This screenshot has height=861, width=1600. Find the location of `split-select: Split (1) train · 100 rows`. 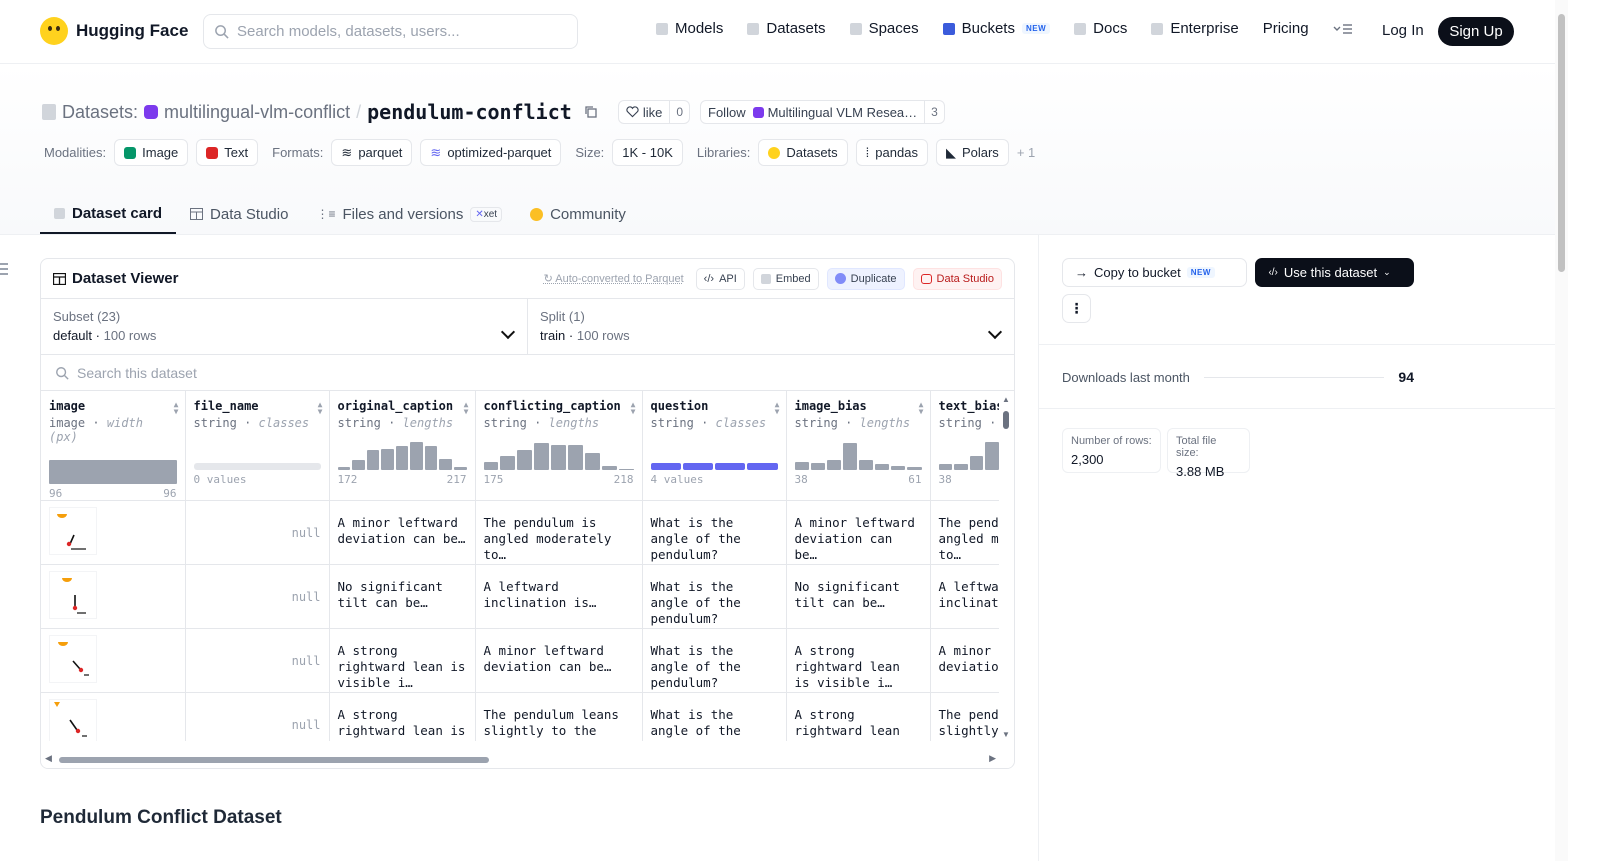

split-select: Split (1) train · 100 rows is located at coordinates (770, 326).